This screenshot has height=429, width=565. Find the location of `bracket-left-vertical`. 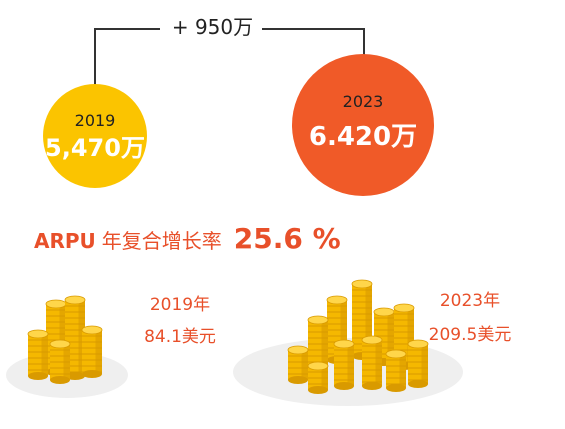

bracket-left-vertical is located at coordinates (95, 64).